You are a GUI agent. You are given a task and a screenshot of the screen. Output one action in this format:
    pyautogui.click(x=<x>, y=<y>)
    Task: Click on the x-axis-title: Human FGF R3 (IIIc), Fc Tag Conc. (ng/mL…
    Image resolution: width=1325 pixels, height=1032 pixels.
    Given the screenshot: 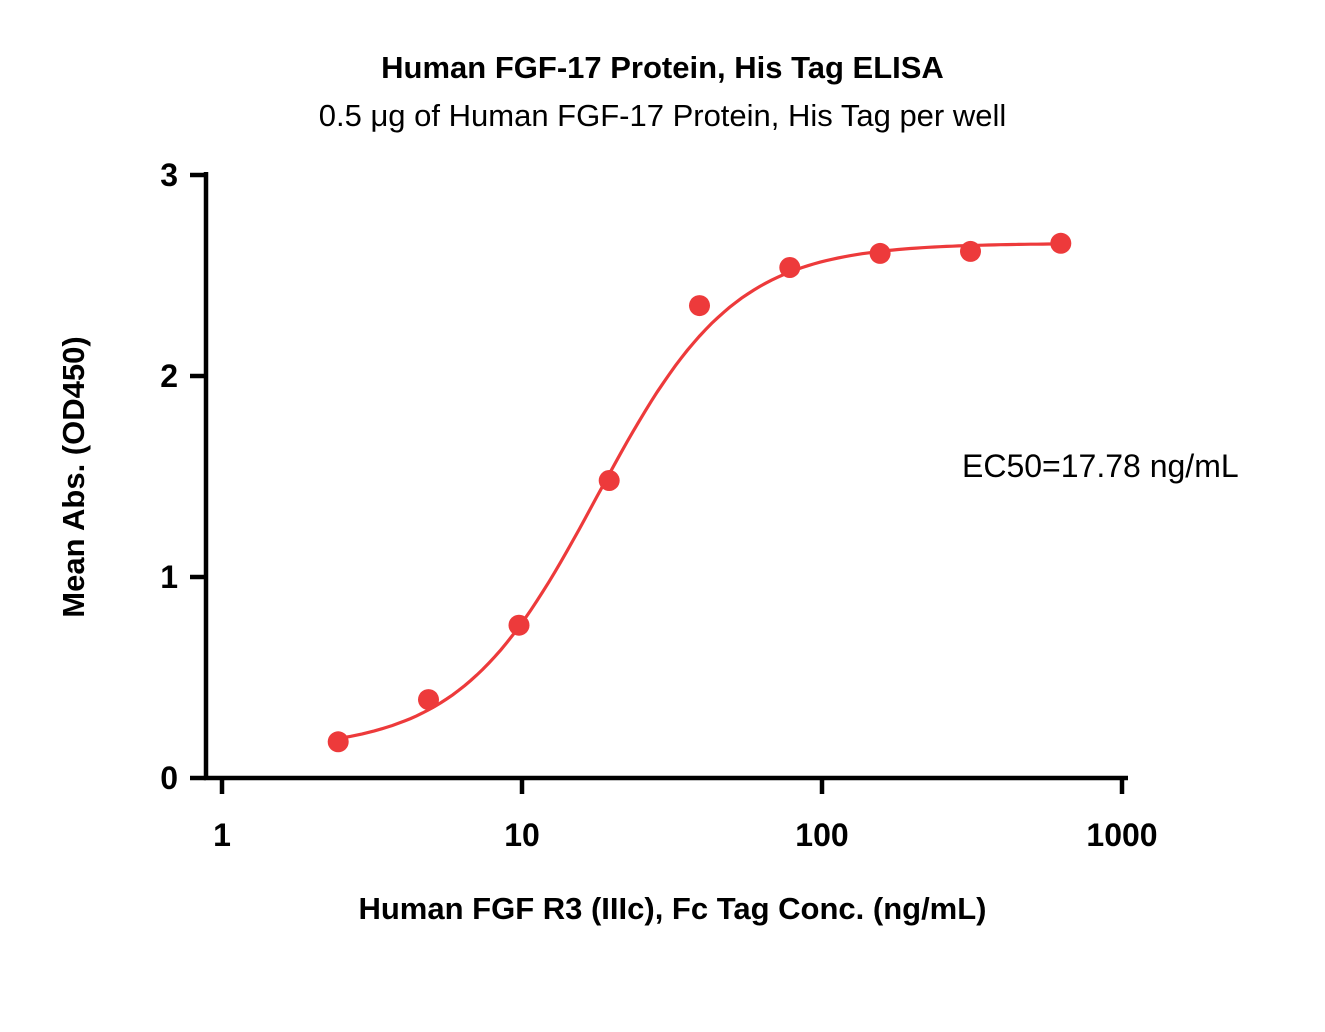 What is the action you would take?
    pyautogui.click(x=672, y=908)
    